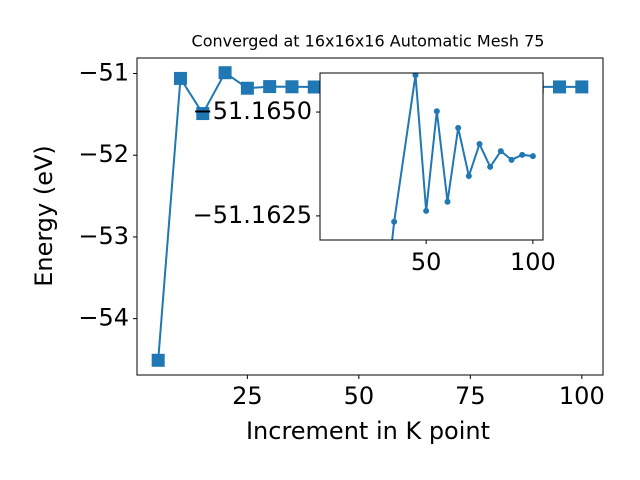 Image resolution: width=640 pixels, height=480 pixels. Describe the element at coordinates (470, 396) in the screenshot. I see `x-tick-label: 75` at that location.